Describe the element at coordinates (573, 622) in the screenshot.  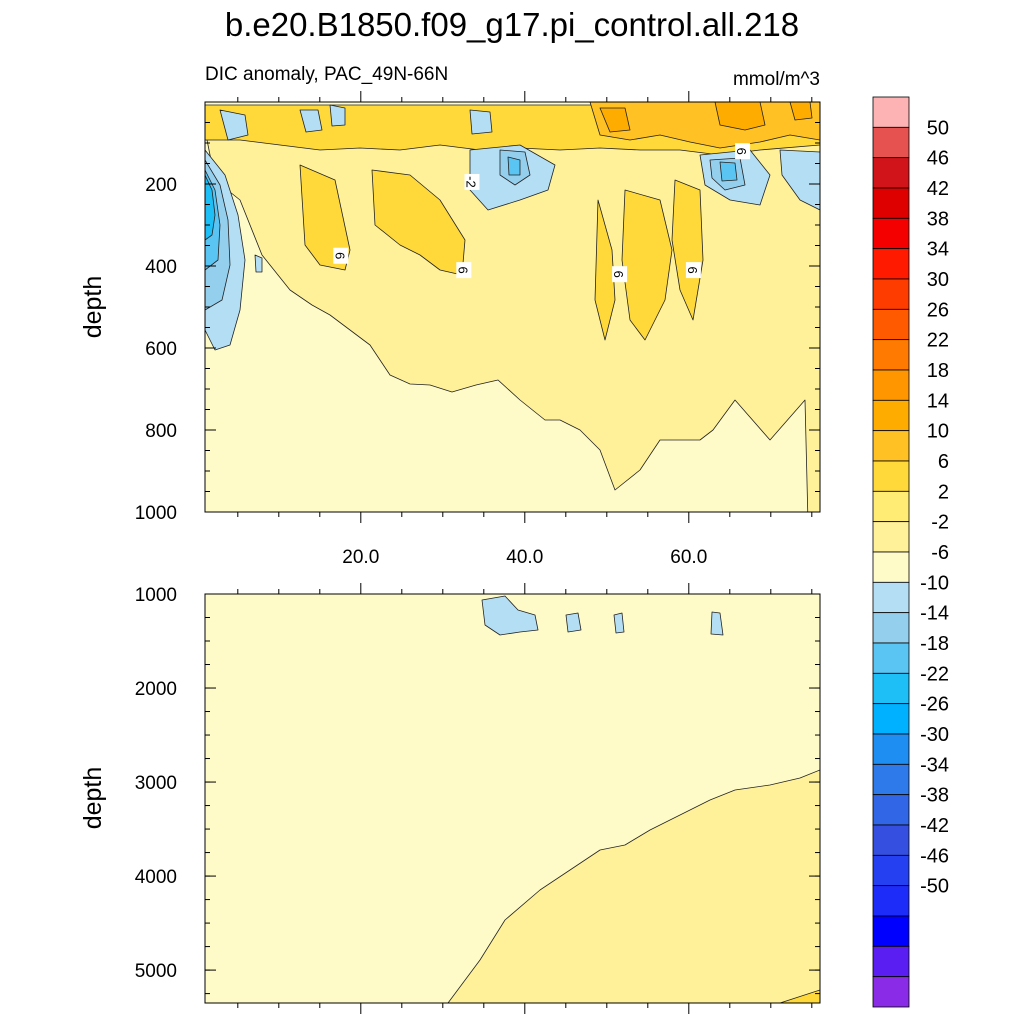
I see `lower-band-neg-b` at that location.